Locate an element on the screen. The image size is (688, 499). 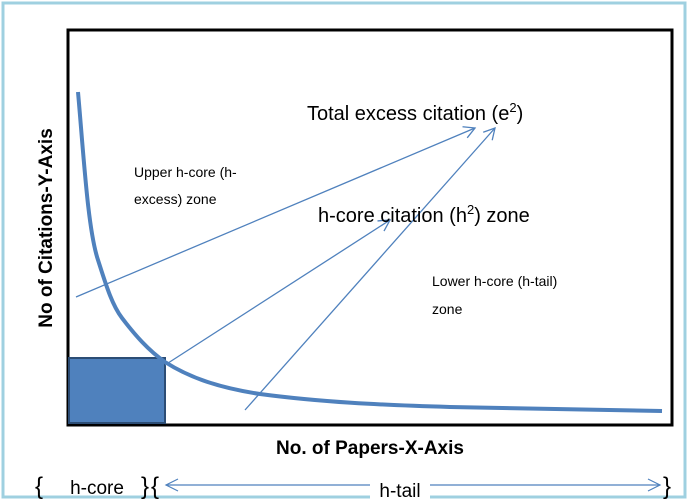
h-tail-label: h-tail is located at coordinates (399, 490).